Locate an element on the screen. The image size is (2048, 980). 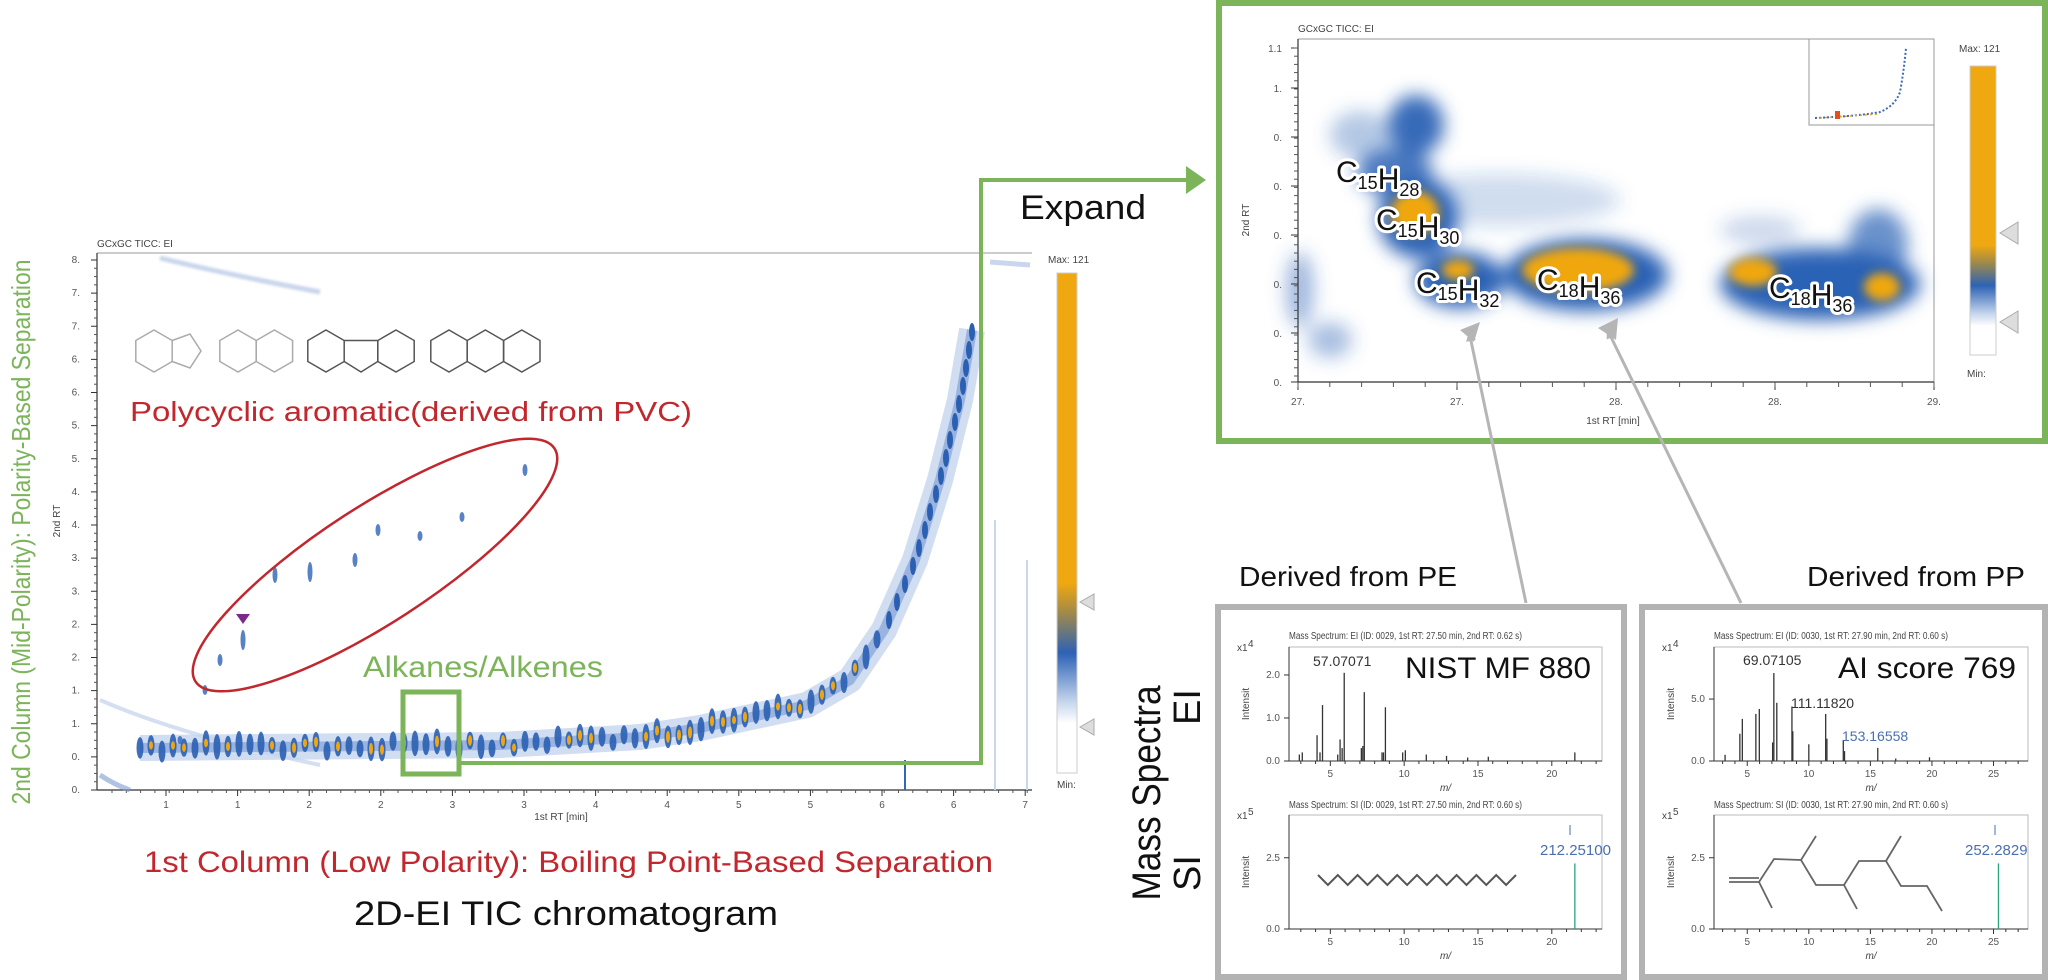
compound-label: C15H30 is located at coordinates (1417, 226).